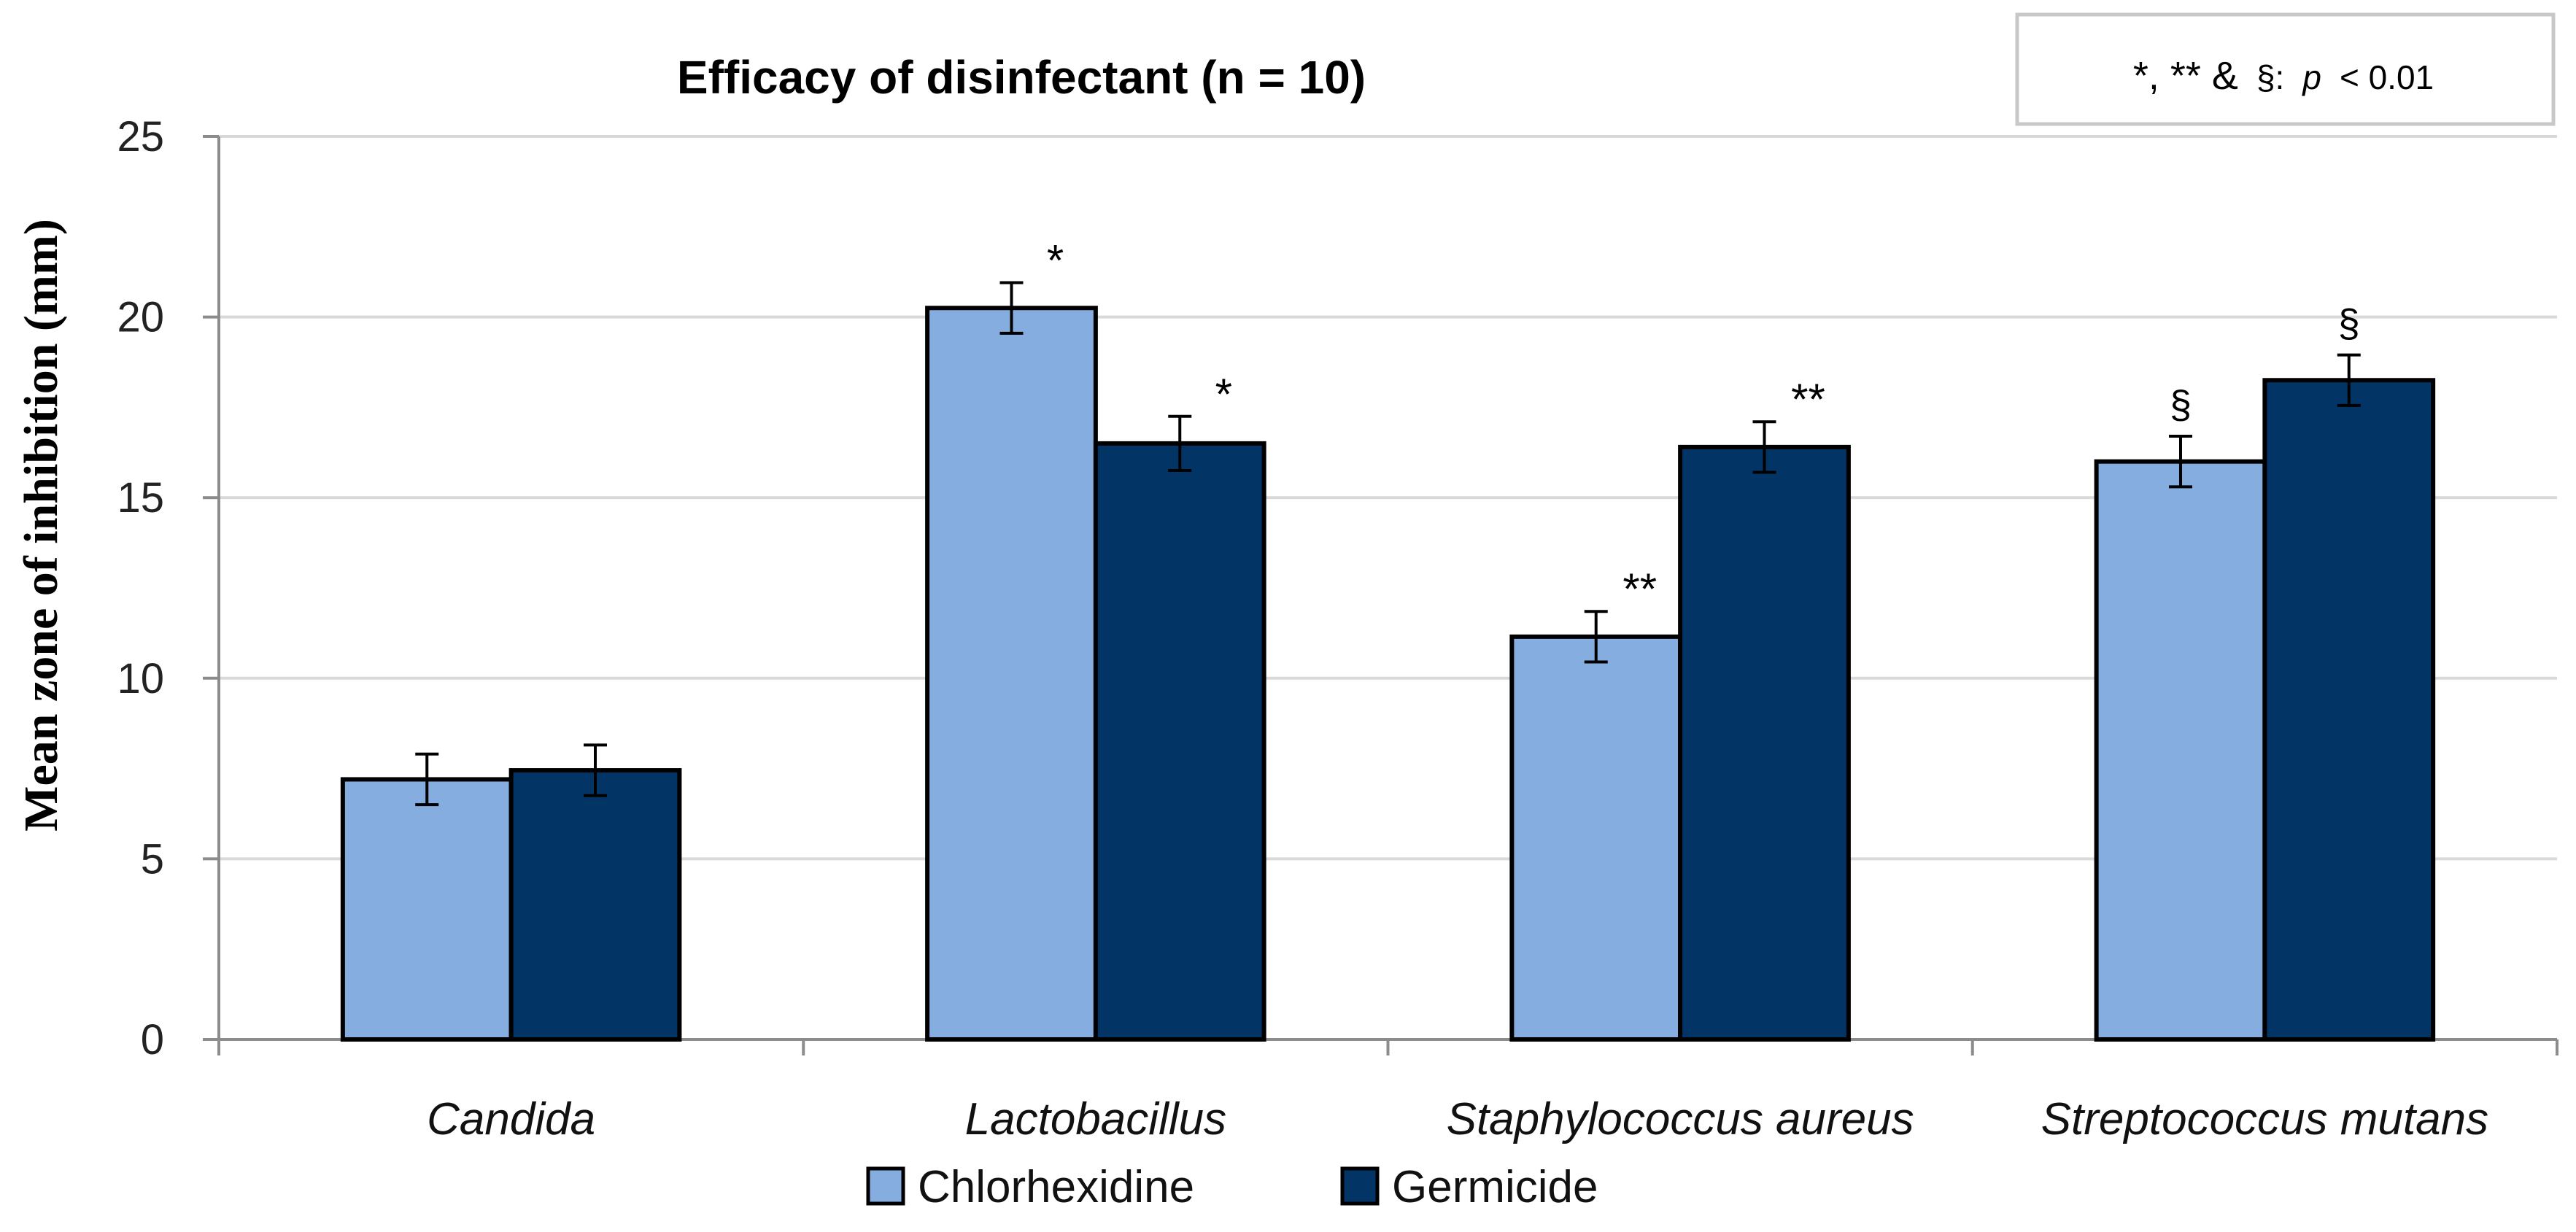 This screenshot has width=2576, height=1232. What do you see at coordinates (511, 1119) in the screenshot?
I see `x-tick-label: Candida` at bounding box center [511, 1119].